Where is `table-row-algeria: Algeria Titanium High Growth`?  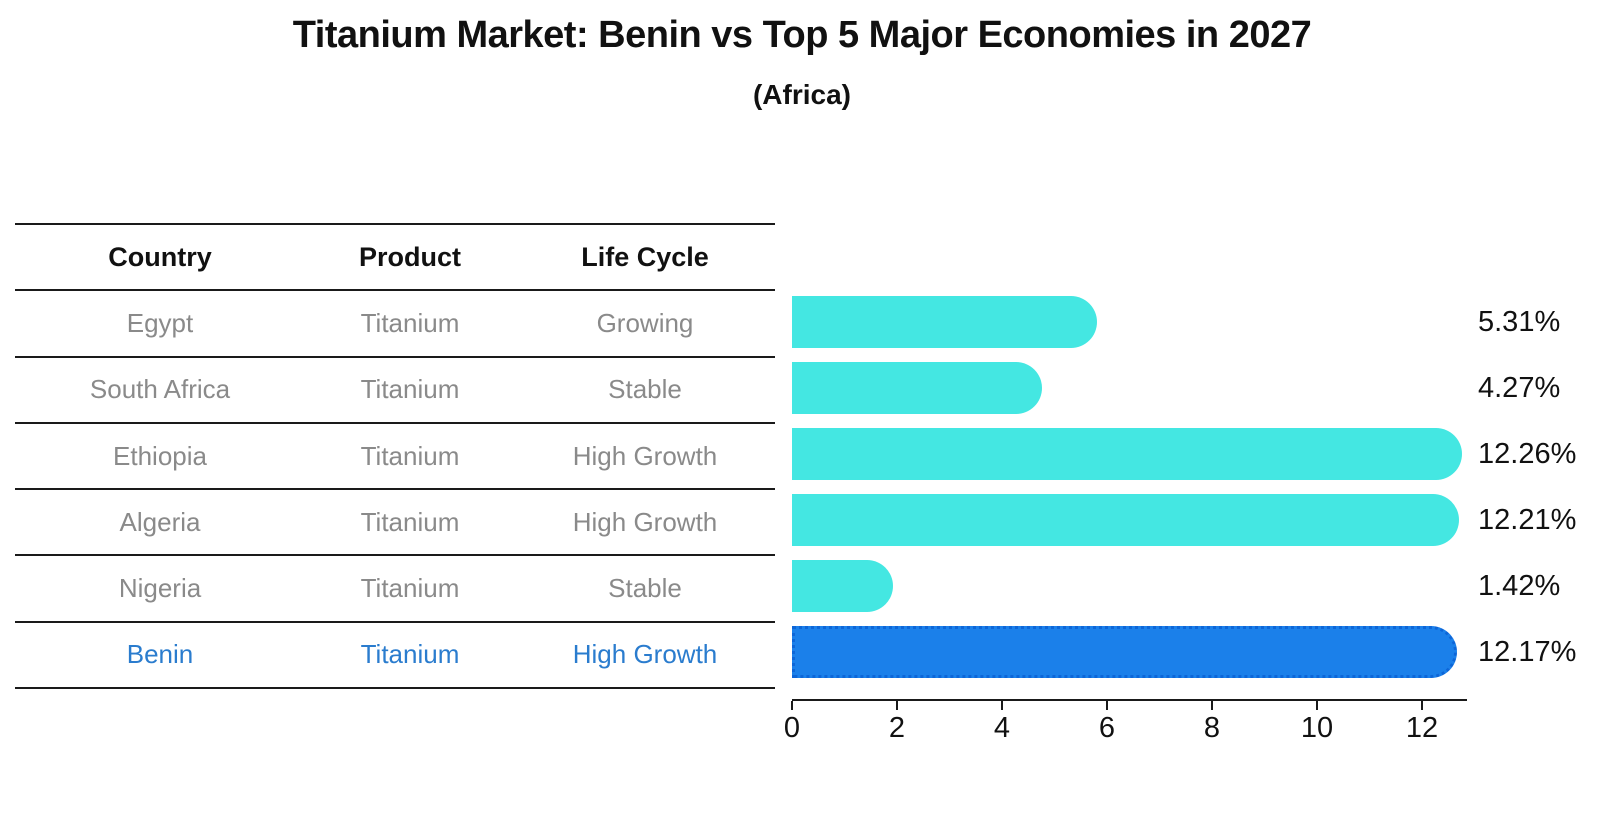 table-row-algeria: Algeria Titanium High Growth is located at coordinates (395, 521).